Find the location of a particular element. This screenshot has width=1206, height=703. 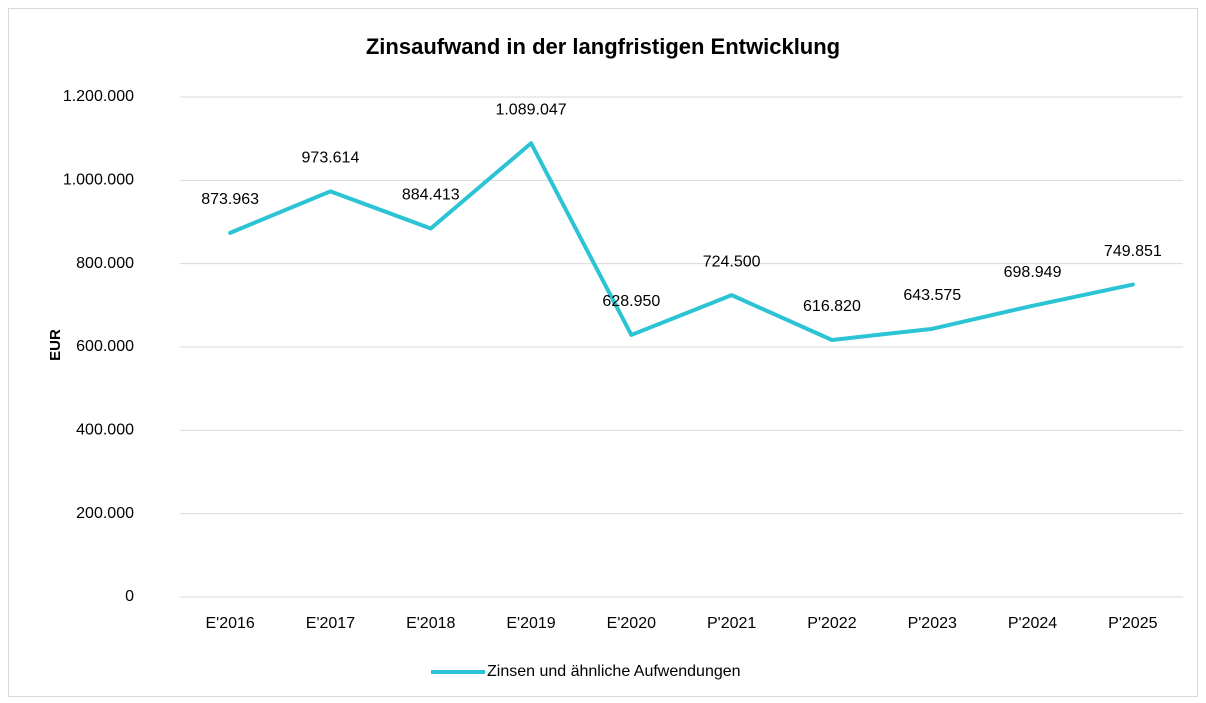

y-tick-label: 600.000 is located at coordinates (105, 346).